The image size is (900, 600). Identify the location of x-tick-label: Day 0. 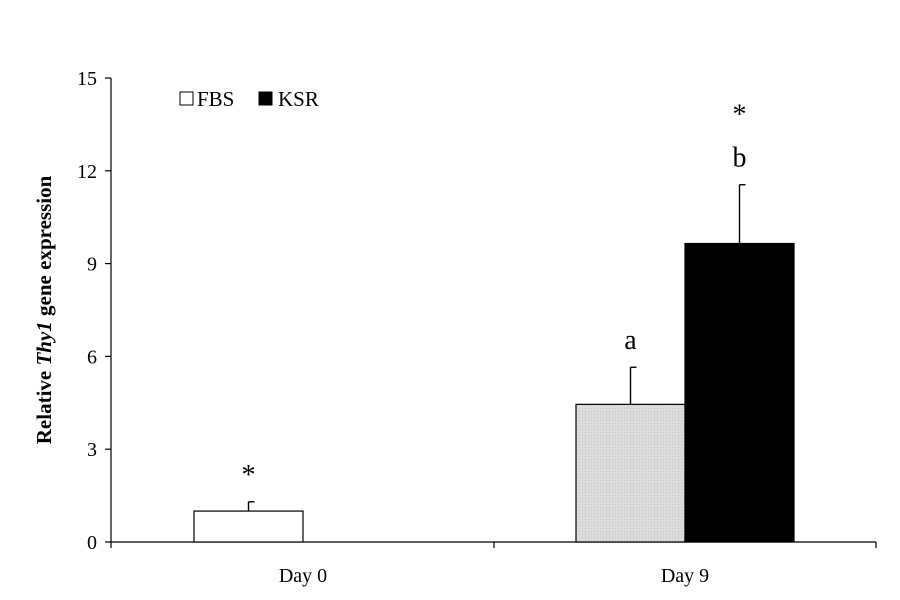
(303, 576).